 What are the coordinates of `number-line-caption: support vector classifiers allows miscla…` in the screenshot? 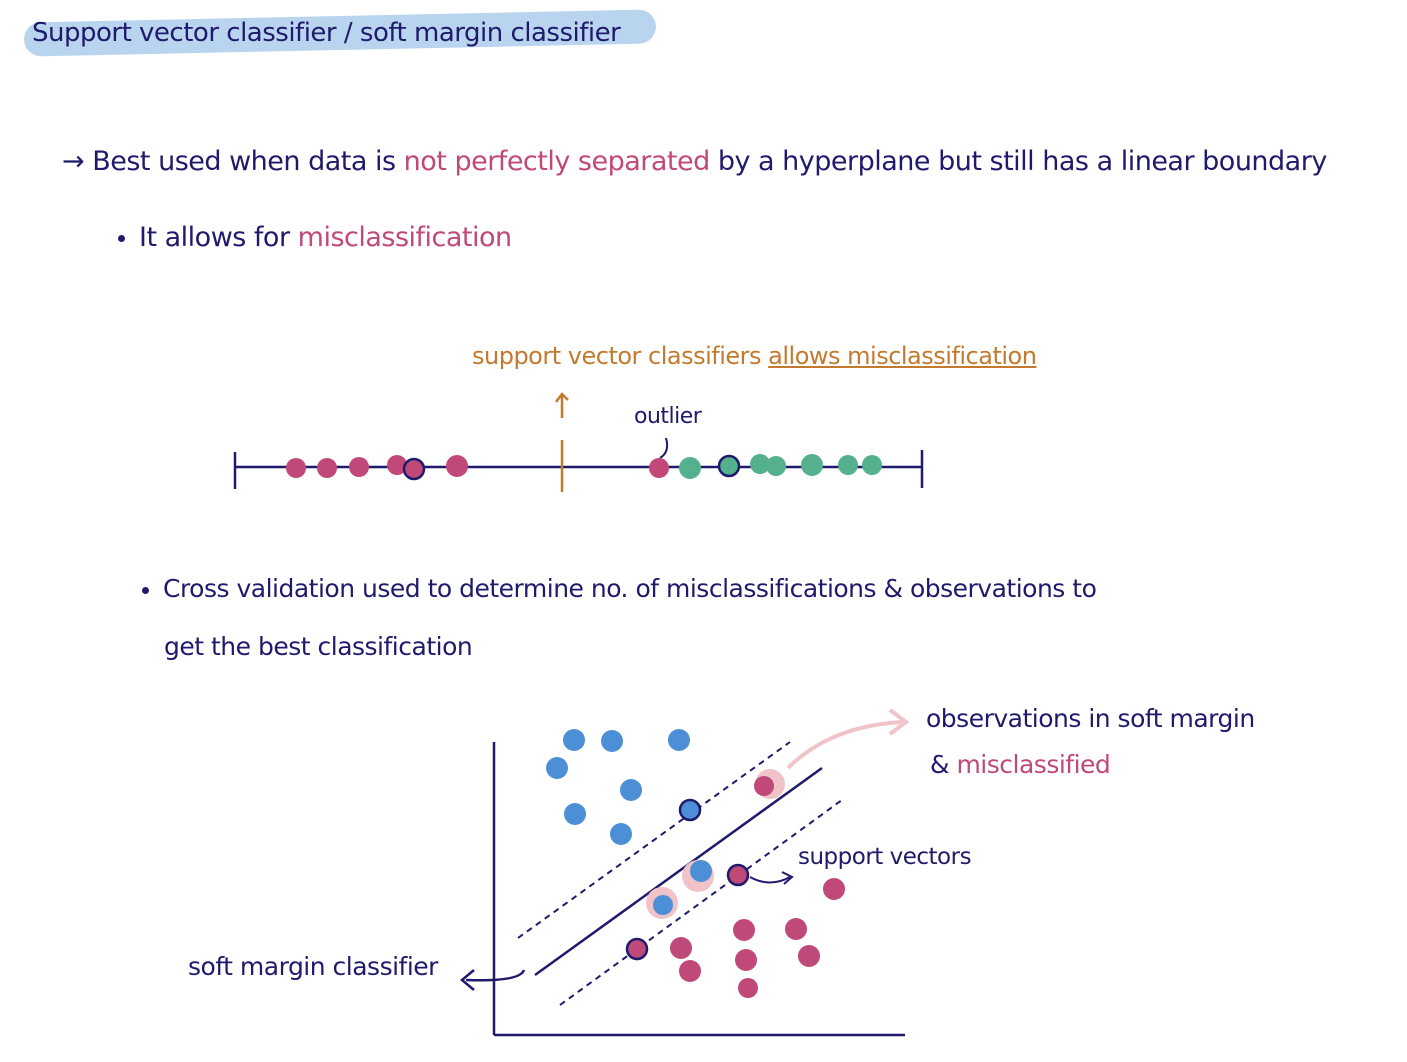 It's located at (754, 356).